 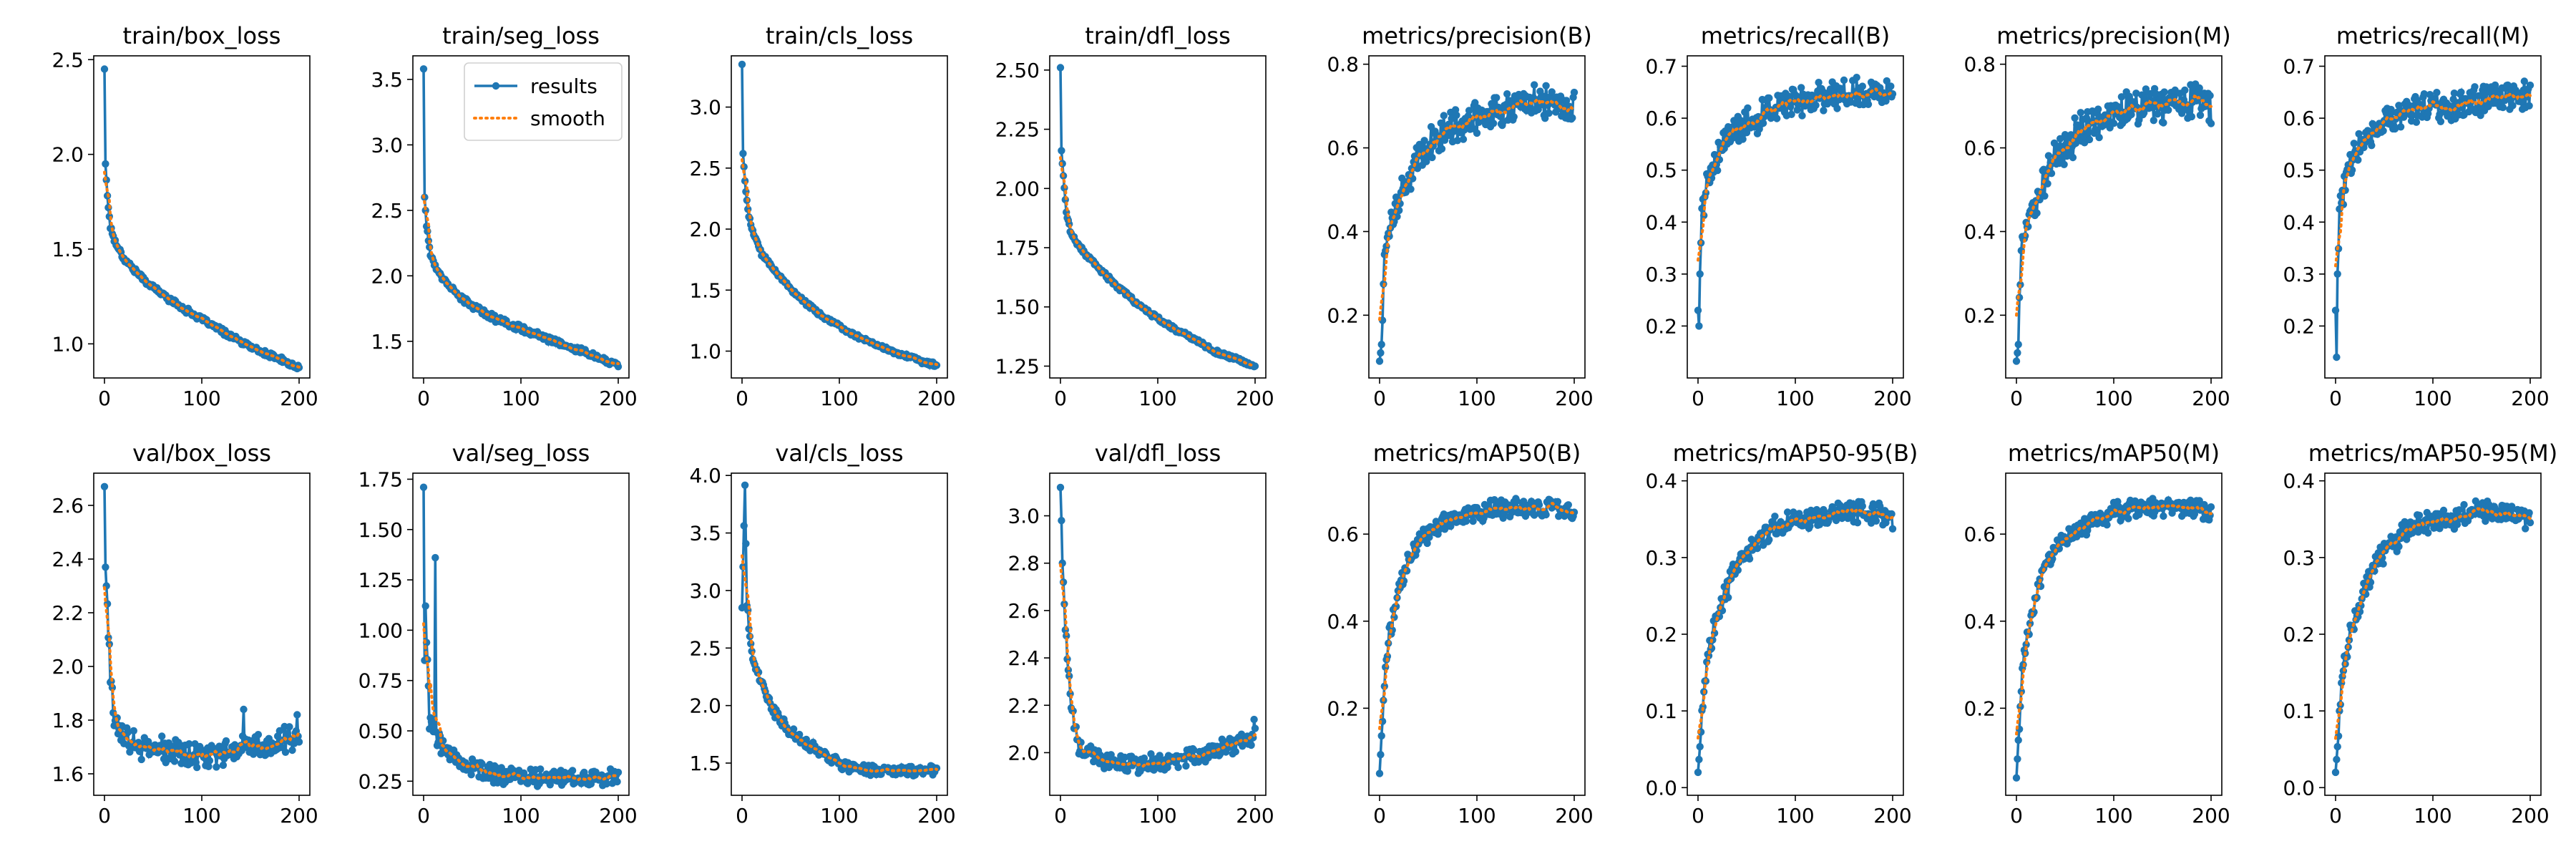 What do you see at coordinates (705, 475) in the screenshot?
I see `y-tick-label: 4.0` at bounding box center [705, 475].